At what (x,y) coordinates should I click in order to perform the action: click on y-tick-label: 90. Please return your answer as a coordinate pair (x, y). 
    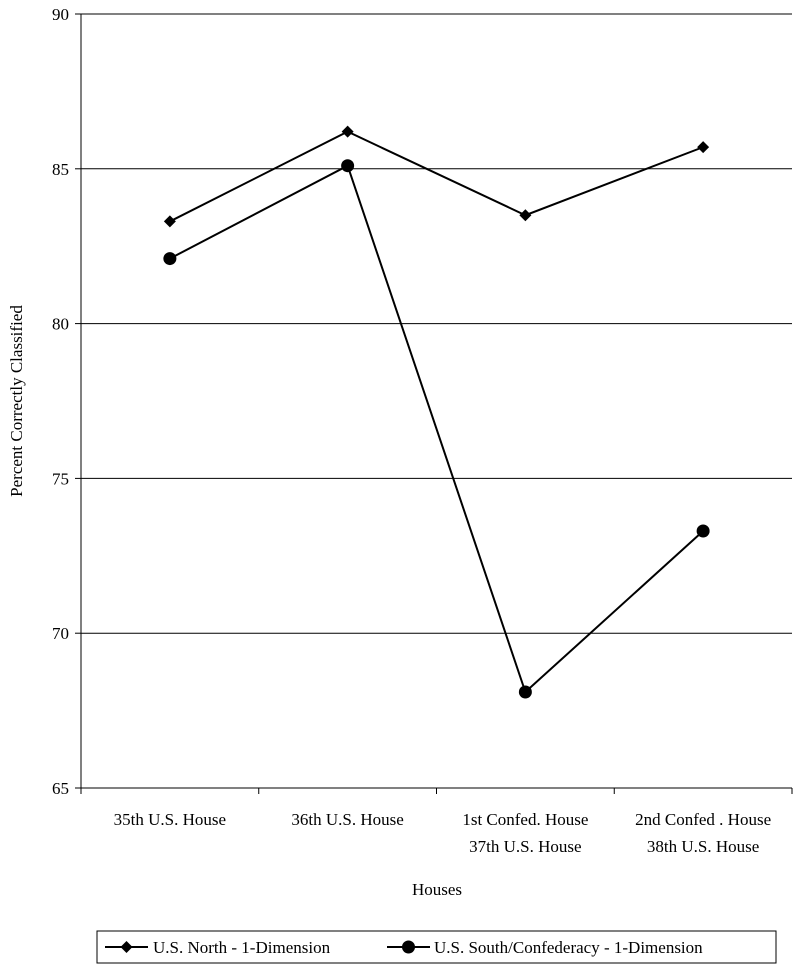
    Looking at the image, I should click on (60, 14).